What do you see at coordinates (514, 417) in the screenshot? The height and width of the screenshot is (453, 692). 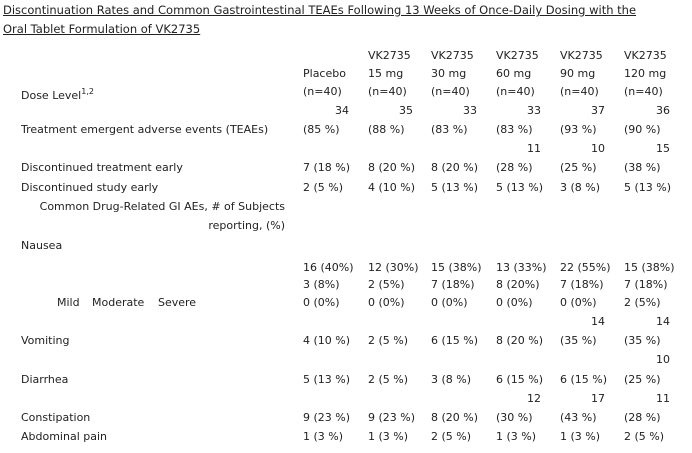 I see `cell: (30 %)` at bounding box center [514, 417].